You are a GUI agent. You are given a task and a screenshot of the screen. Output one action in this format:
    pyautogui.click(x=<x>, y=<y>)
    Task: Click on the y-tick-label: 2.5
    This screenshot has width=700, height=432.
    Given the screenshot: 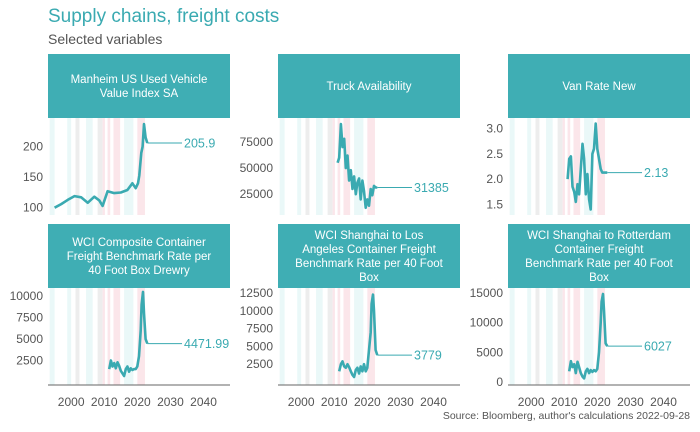 What is the action you would take?
    pyautogui.click(x=494, y=154)
    